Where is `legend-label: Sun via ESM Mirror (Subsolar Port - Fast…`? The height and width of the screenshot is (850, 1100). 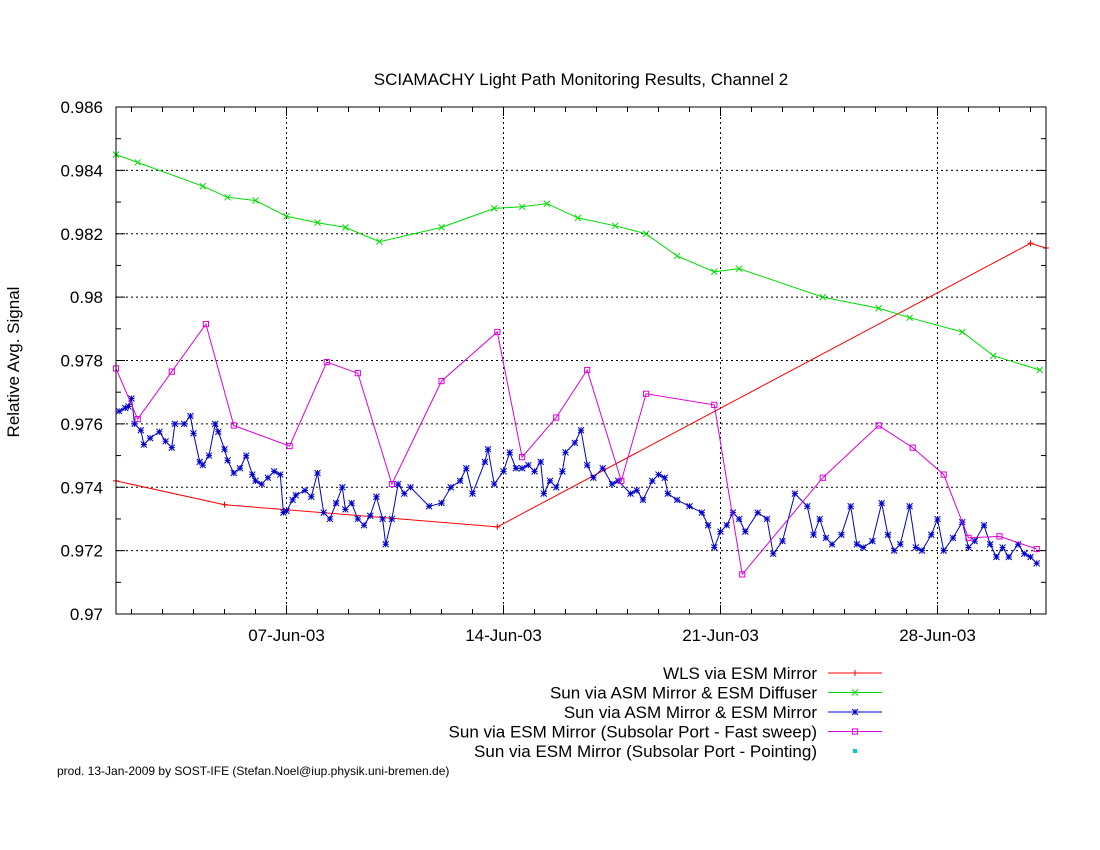 legend-label: Sun via ESM Mirror (Subsolar Port - Fast… is located at coordinates (633, 732).